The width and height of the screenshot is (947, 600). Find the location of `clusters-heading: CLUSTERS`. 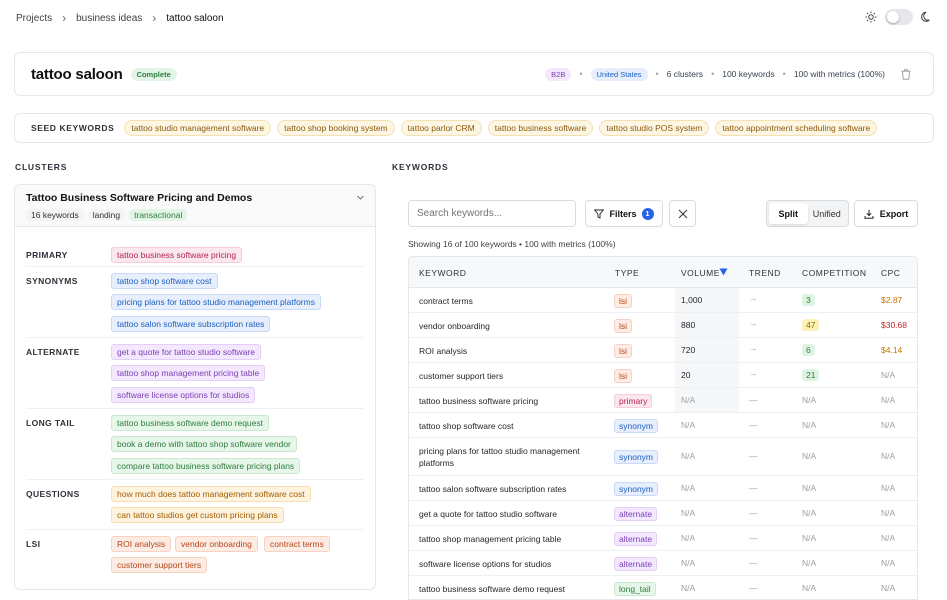

clusters-heading: CLUSTERS is located at coordinates (41, 167).